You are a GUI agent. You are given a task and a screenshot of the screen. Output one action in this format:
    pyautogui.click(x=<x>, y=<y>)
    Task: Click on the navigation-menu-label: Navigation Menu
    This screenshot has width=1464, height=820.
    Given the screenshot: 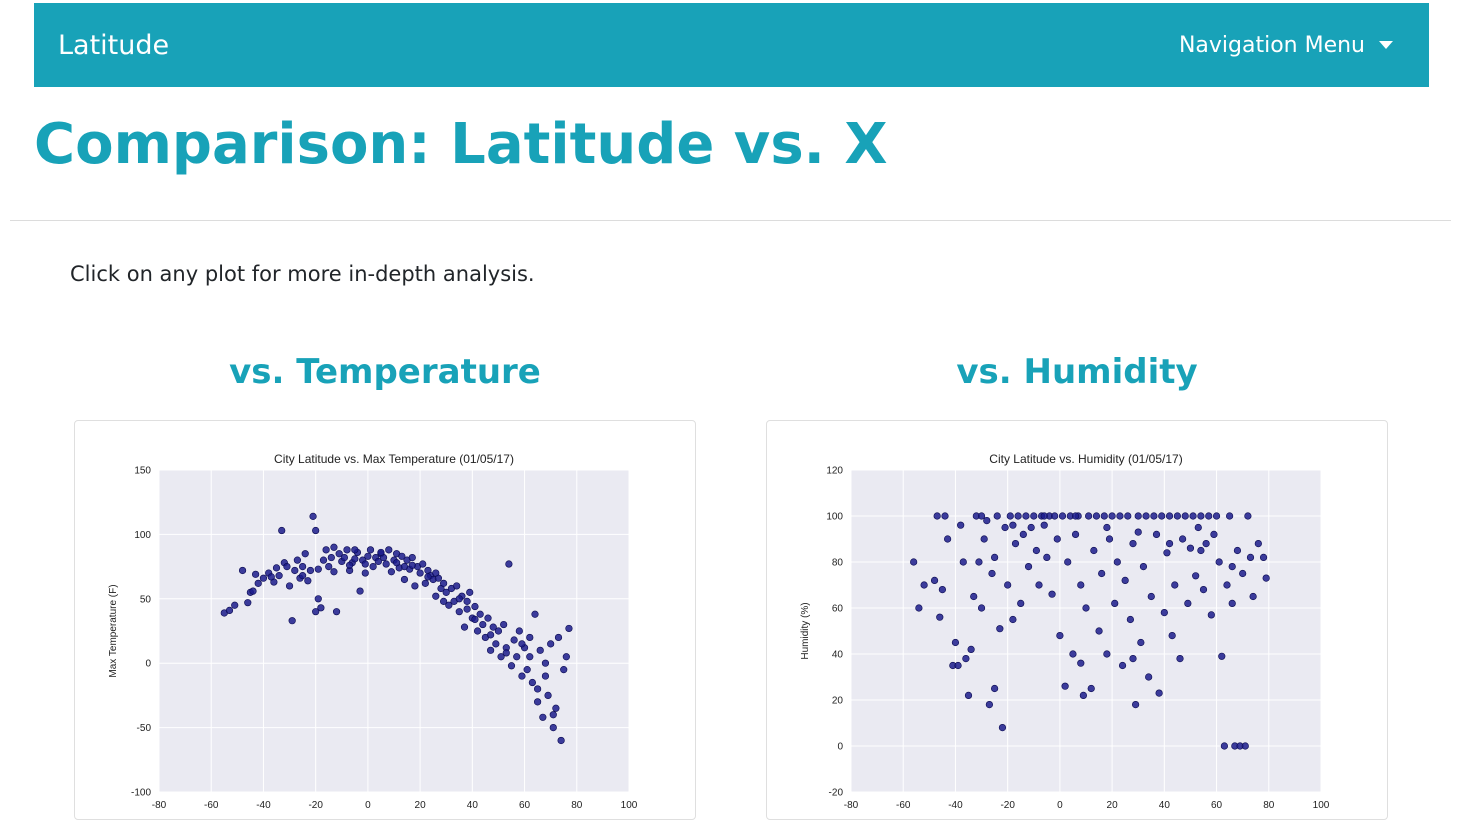 What is the action you would take?
    pyautogui.click(x=1271, y=45)
    